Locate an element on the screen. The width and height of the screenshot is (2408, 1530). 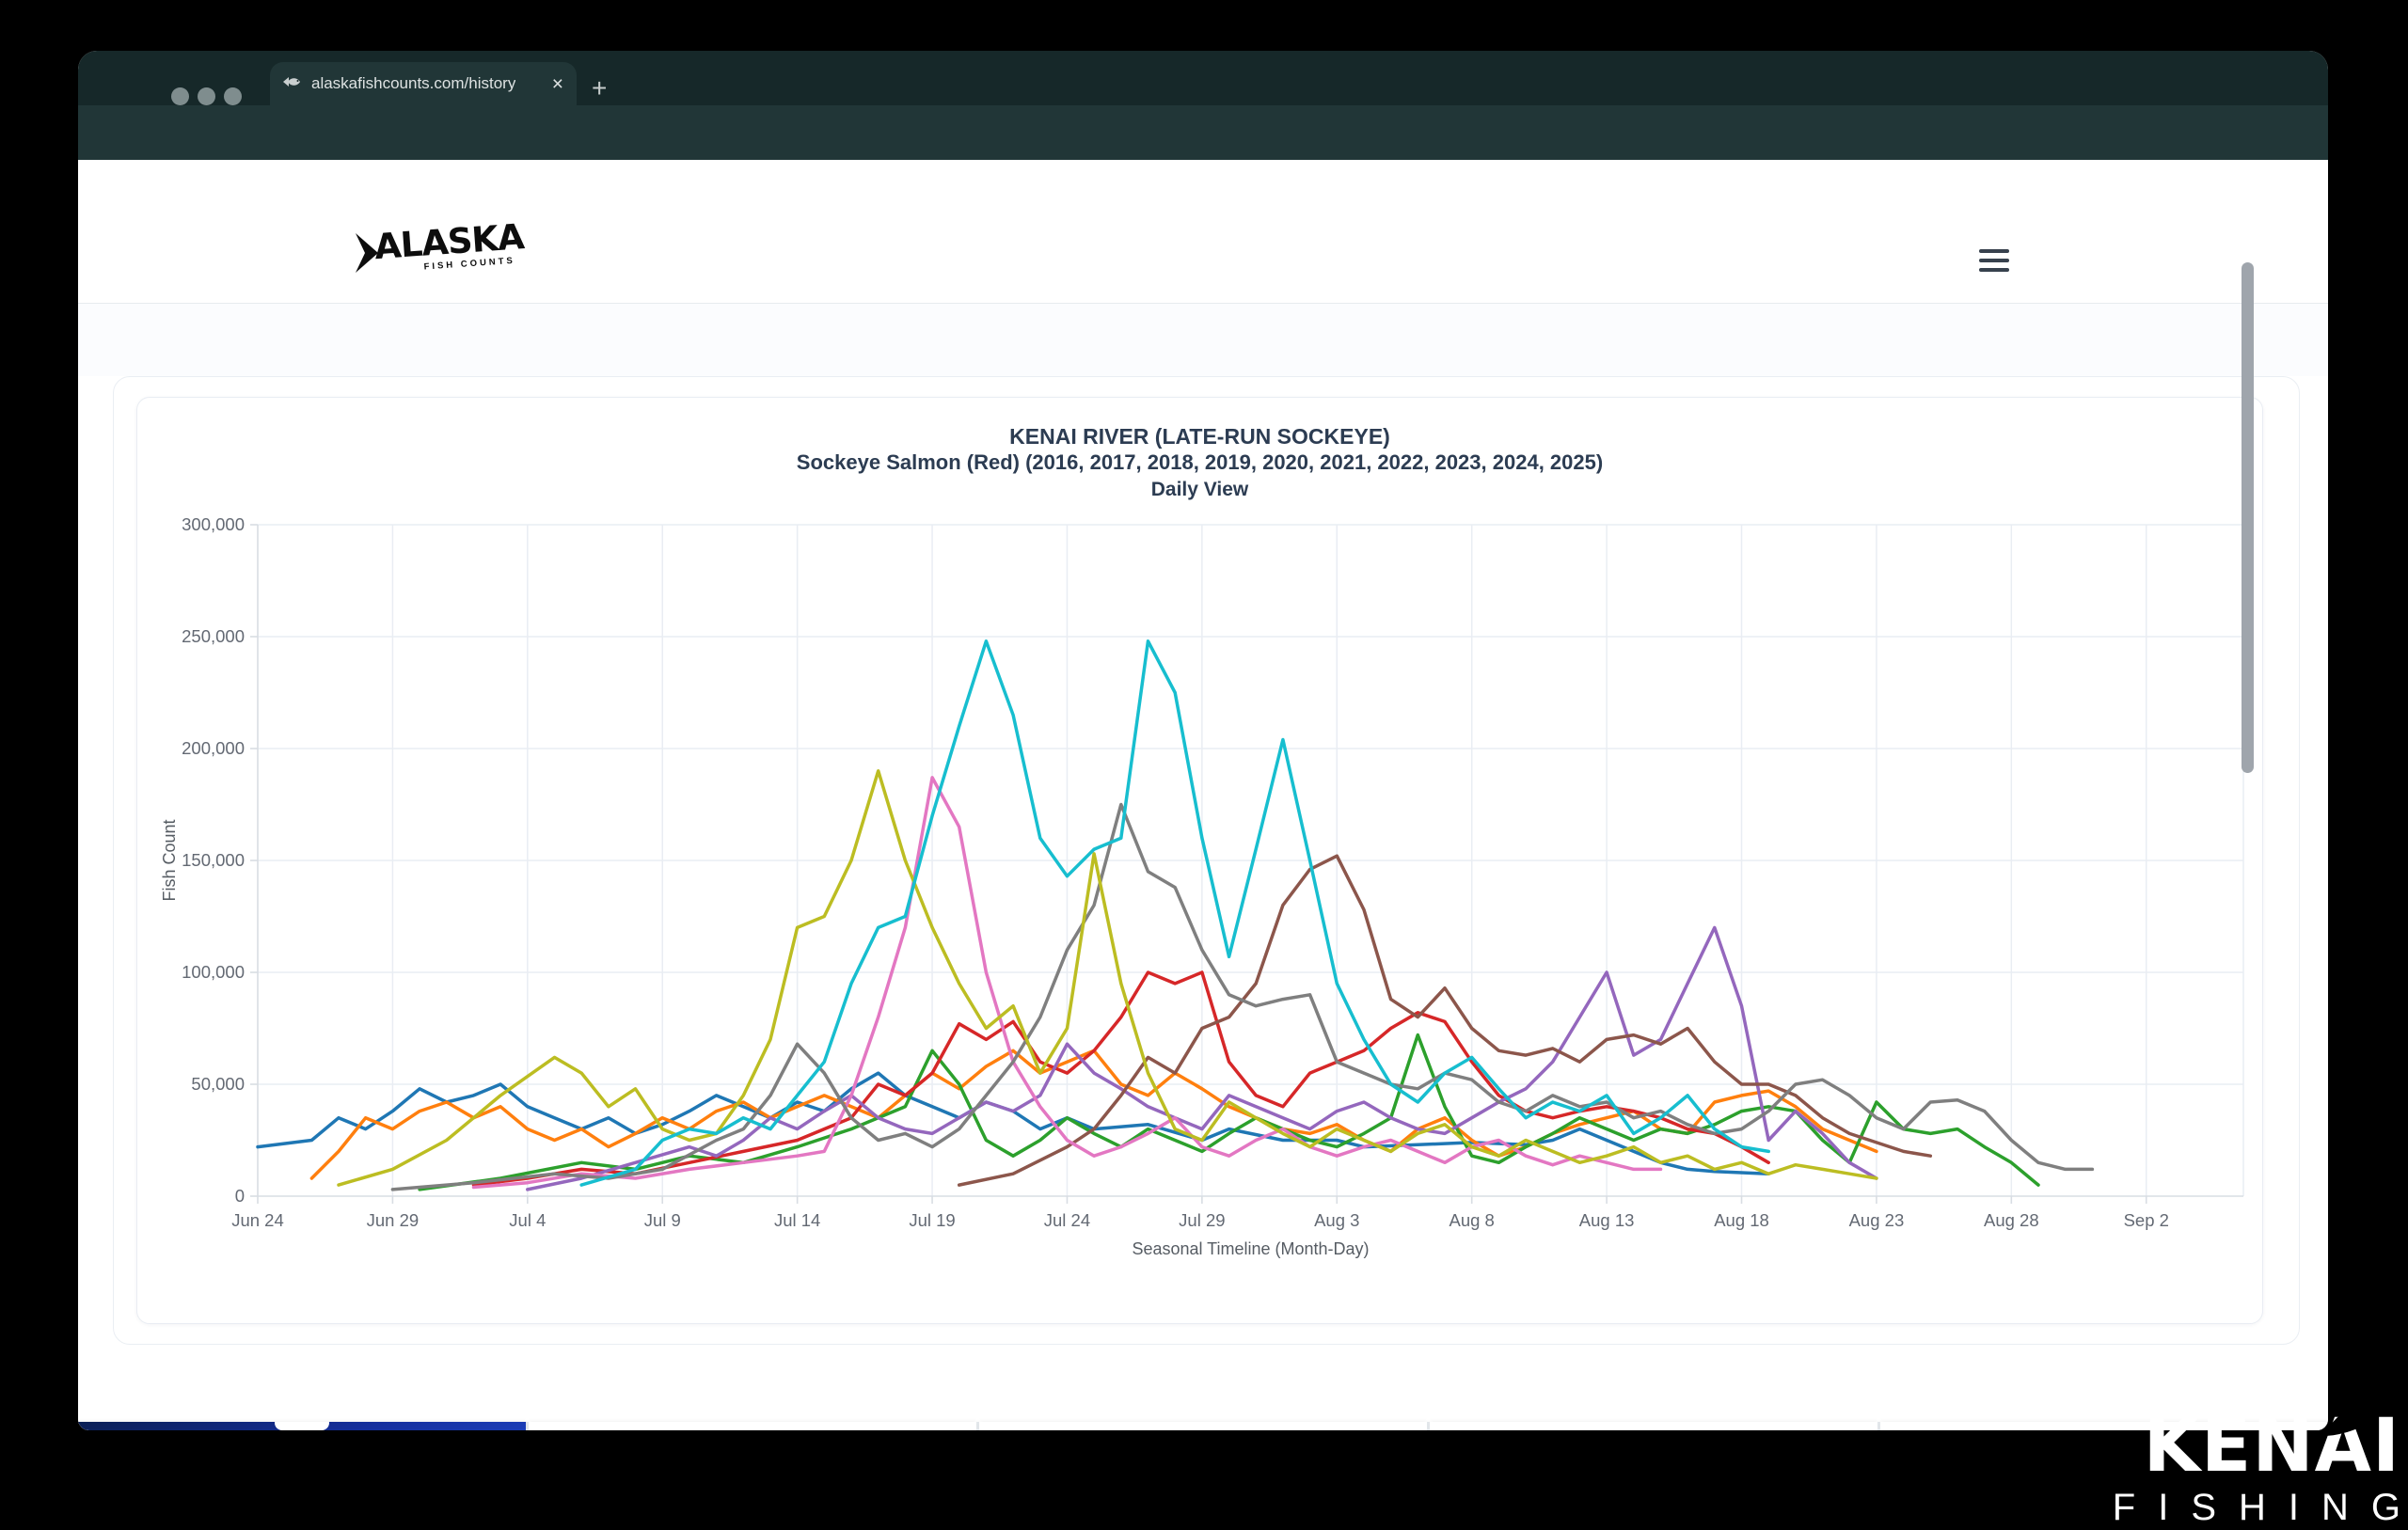
watermark-fish-icon is located at coordinates (2353, 1418).